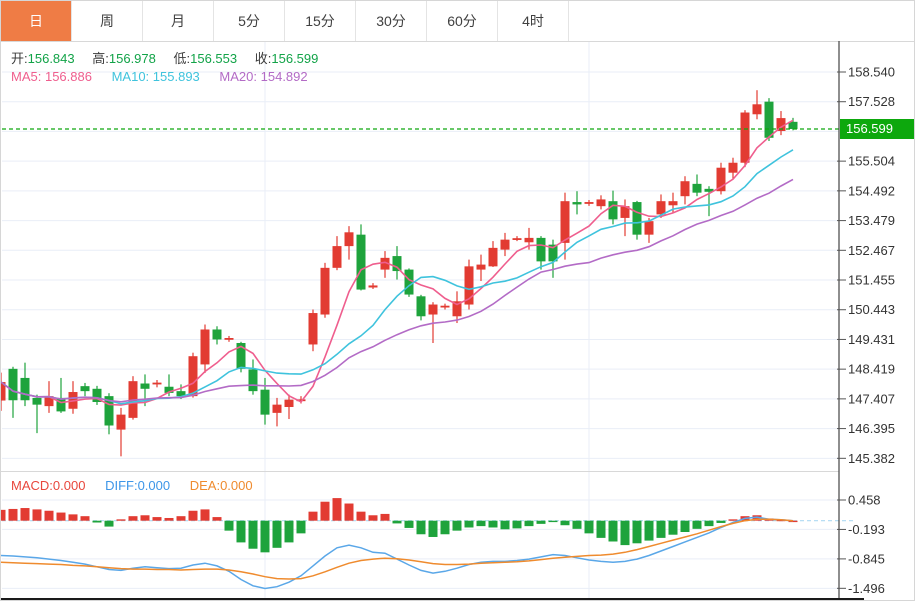 The image size is (915, 601). What do you see at coordinates (214, 58) in the screenshot?
I see `low-value: 156.553` at bounding box center [214, 58].